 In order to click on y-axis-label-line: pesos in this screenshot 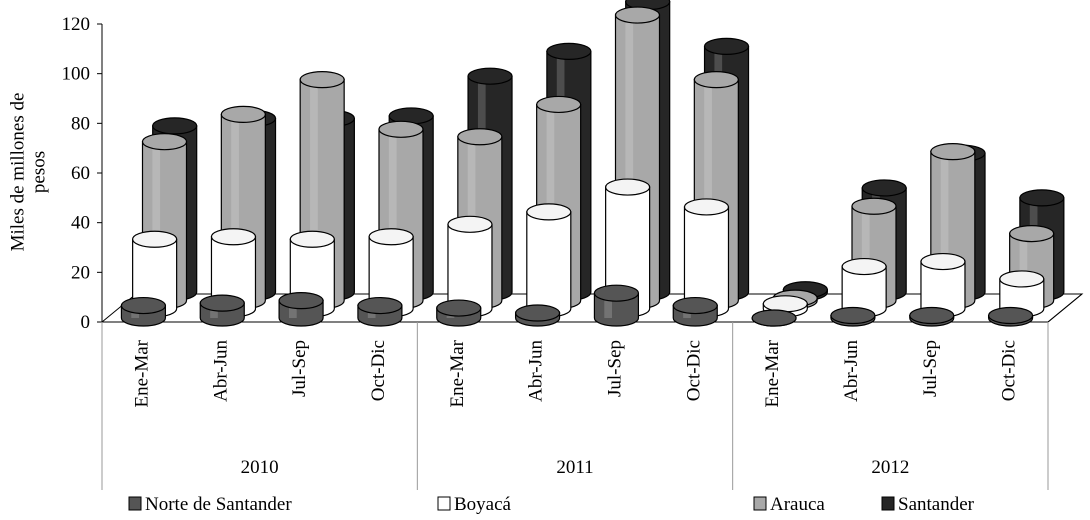, I will do `click(38, 172)`.